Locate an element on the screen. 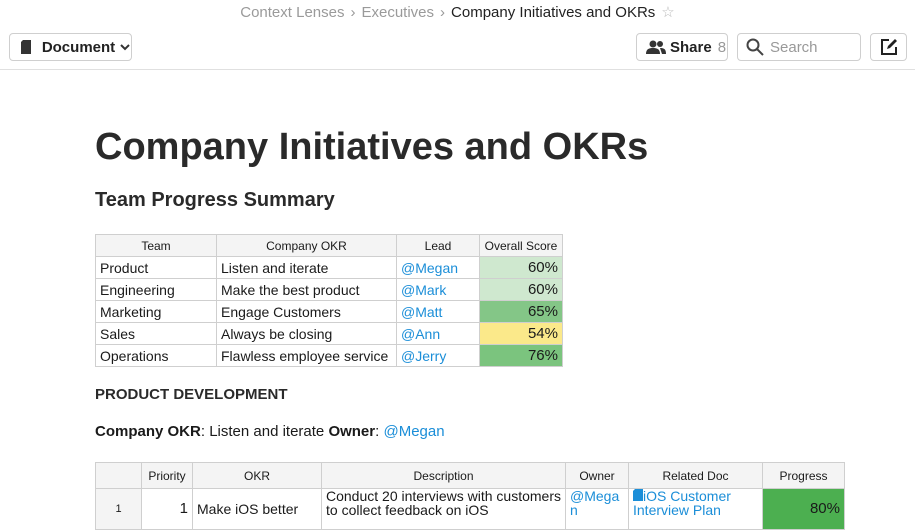 The width and height of the screenshot is (915, 530). table-cell: @Mark is located at coordinates (438, 289).